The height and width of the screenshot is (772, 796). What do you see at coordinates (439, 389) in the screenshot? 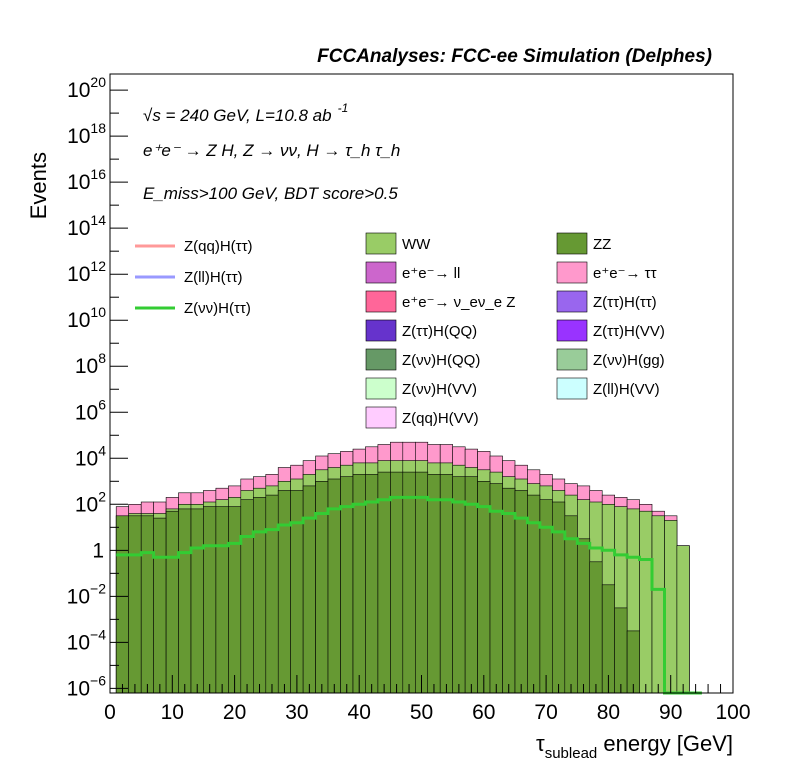
I see `legend-label-z-h-vv: Z(νν)H(VV)` at bounding box center [439, 389].